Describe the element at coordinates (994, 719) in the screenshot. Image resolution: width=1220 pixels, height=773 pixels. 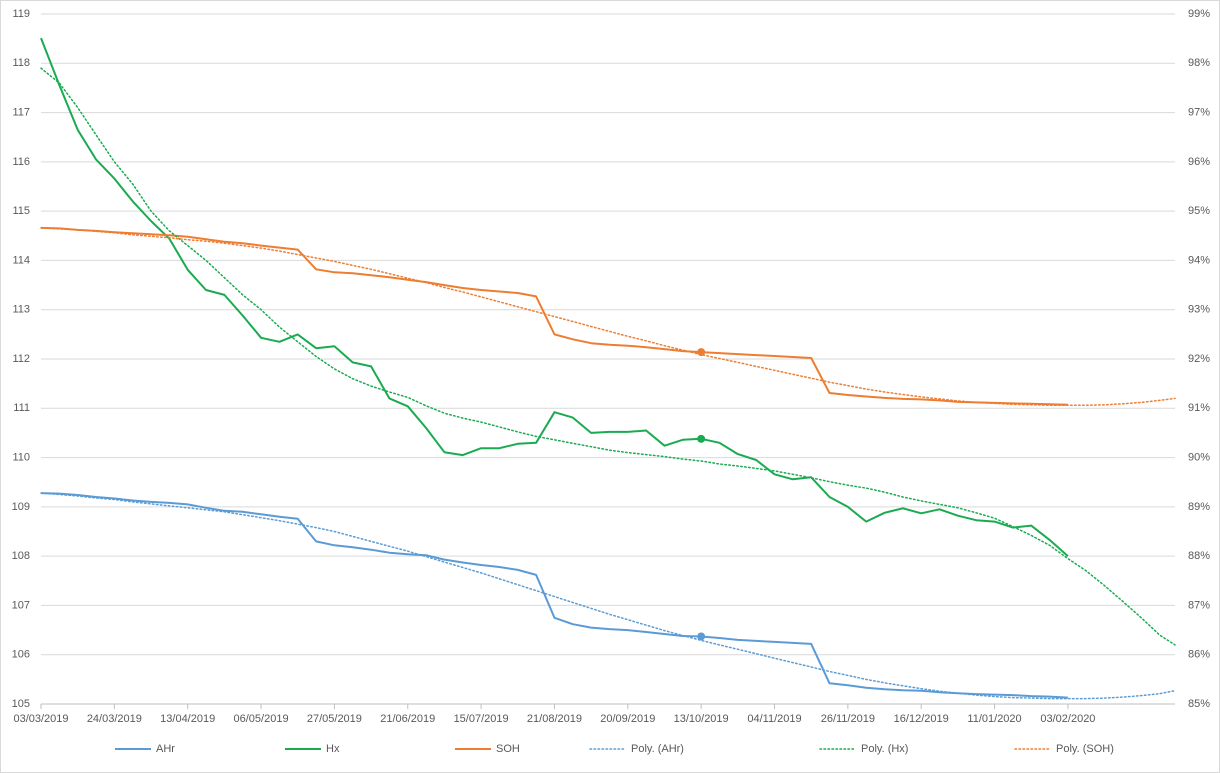
I see `x-tick-label: 11/01/2020` at that location.